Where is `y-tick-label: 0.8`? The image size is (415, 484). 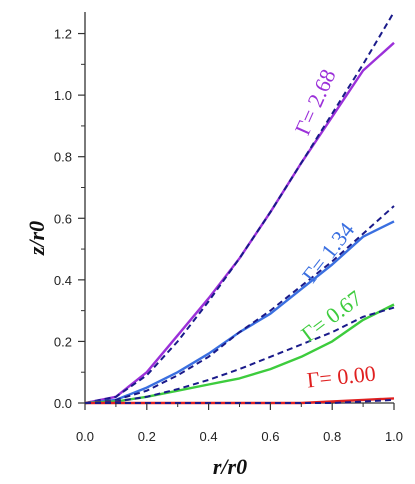
y-tick-label: 0.8 is located at coordinates (63, 157).